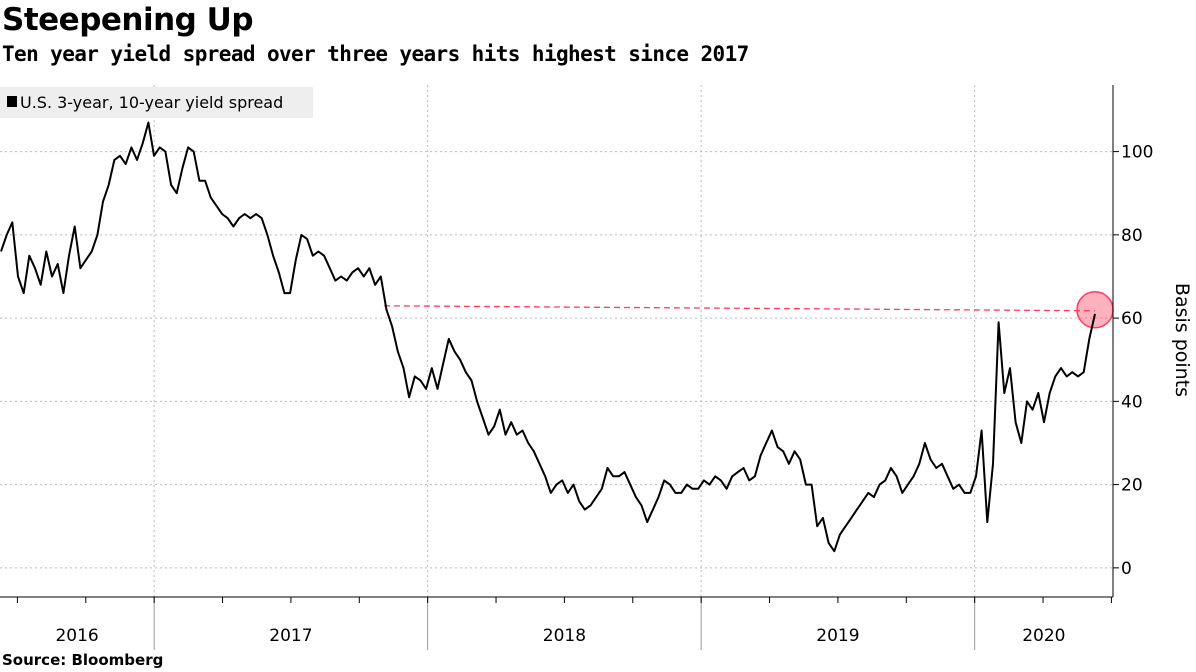 This screenshot has width=1196, height=672. What do you see at coordinates (739, 308) in the screenshot?
I see `highlight-dashed-line` at bounding box center [739, 308].